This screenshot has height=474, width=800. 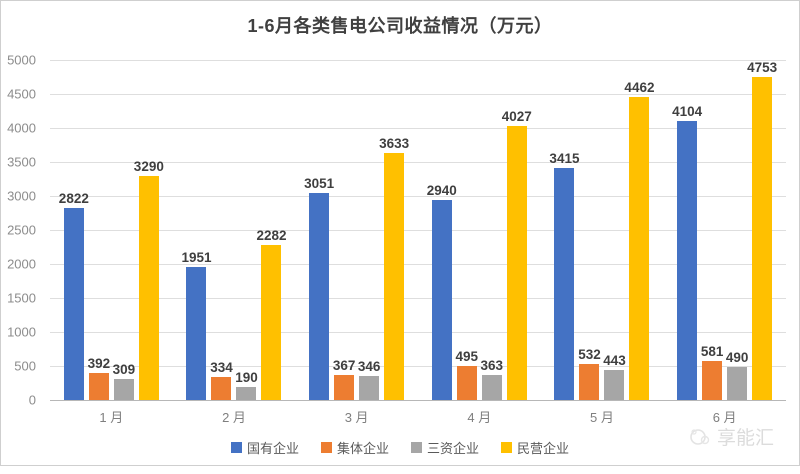 I want to click on bar-value-label: 4462, so click(x=639, y=87).